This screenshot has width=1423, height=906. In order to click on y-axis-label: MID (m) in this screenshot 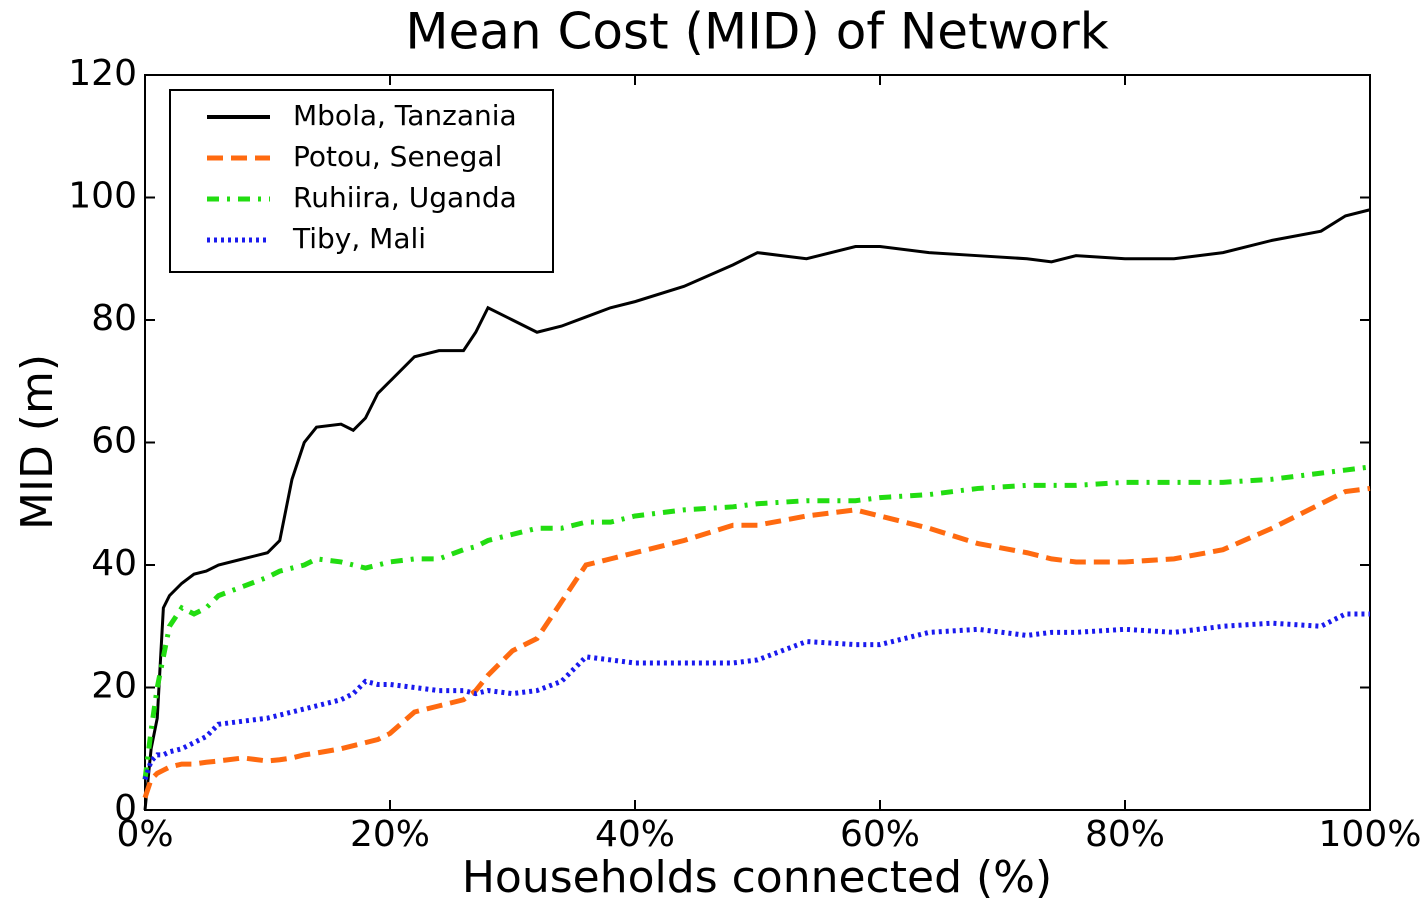, I will do `click(37, 442)`.